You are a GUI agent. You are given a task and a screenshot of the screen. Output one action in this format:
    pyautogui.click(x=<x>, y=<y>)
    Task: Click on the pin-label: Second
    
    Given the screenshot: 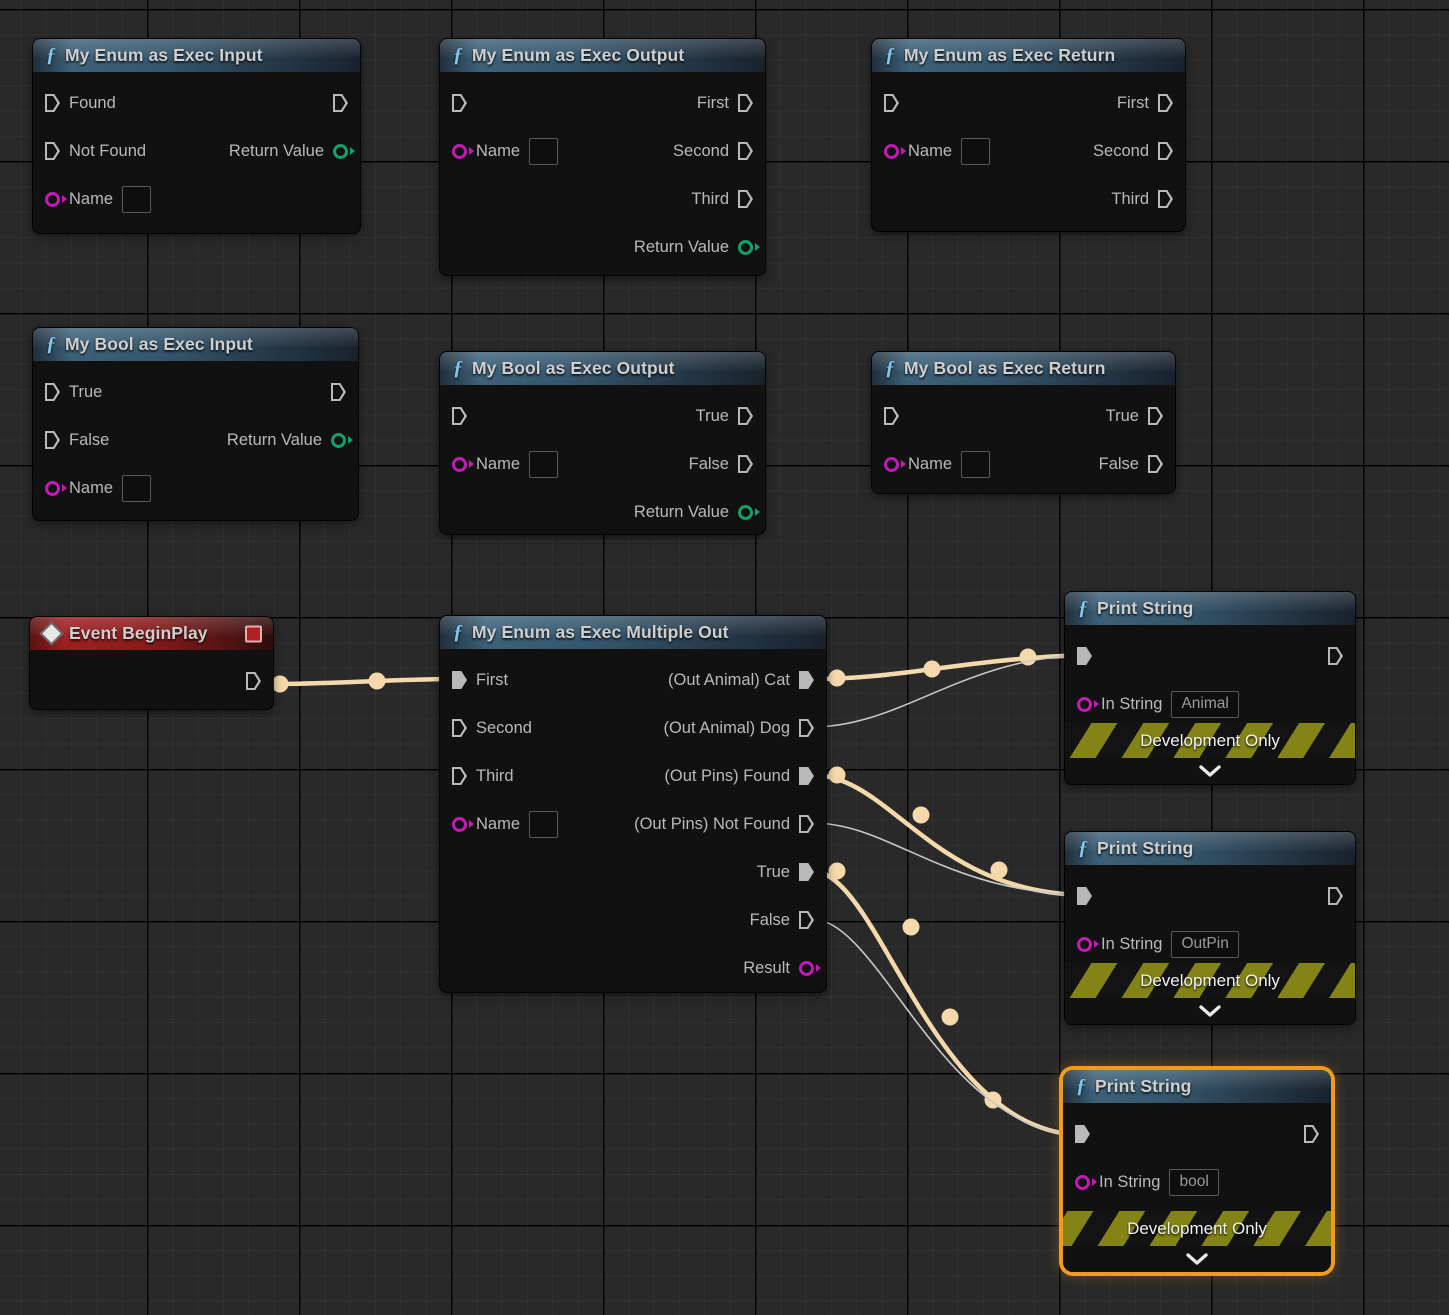 What is the action you would take?
    pyautogui.click(x=701, y=150)
    